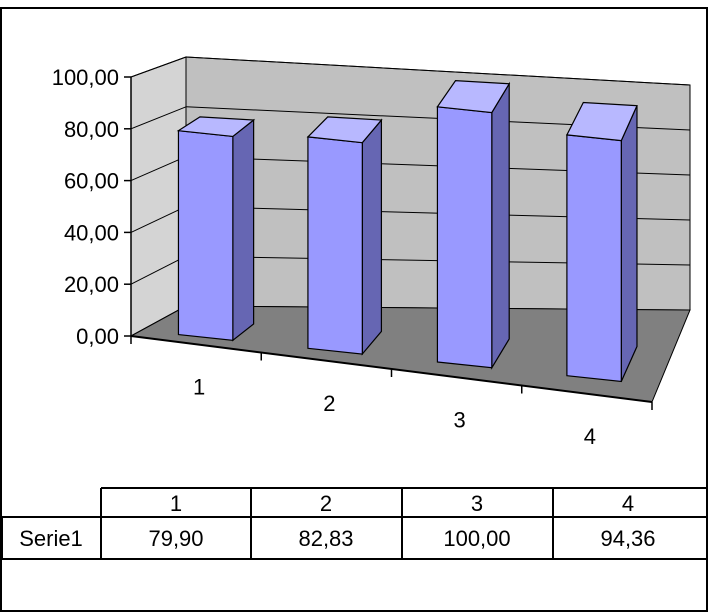  Describe the element at coordinates (85, 77) in the screenshot. I see `y-tick-label: 100,00` at that location.